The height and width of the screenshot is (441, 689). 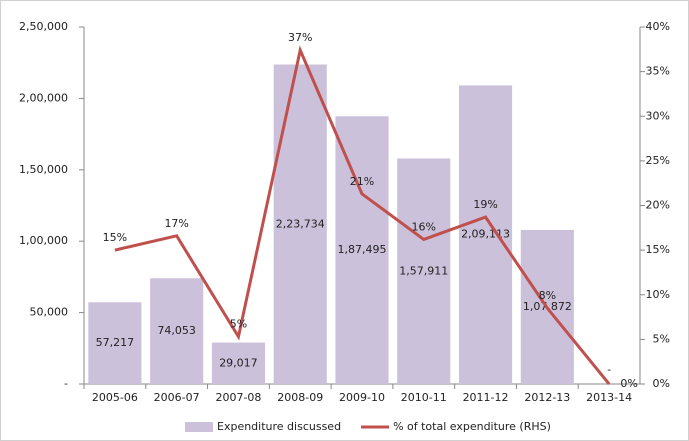 What do you see at coordinates (661, 383) in the screenshot?
I see `y2-tick-label: 0%` at bounding box center [661, 383].